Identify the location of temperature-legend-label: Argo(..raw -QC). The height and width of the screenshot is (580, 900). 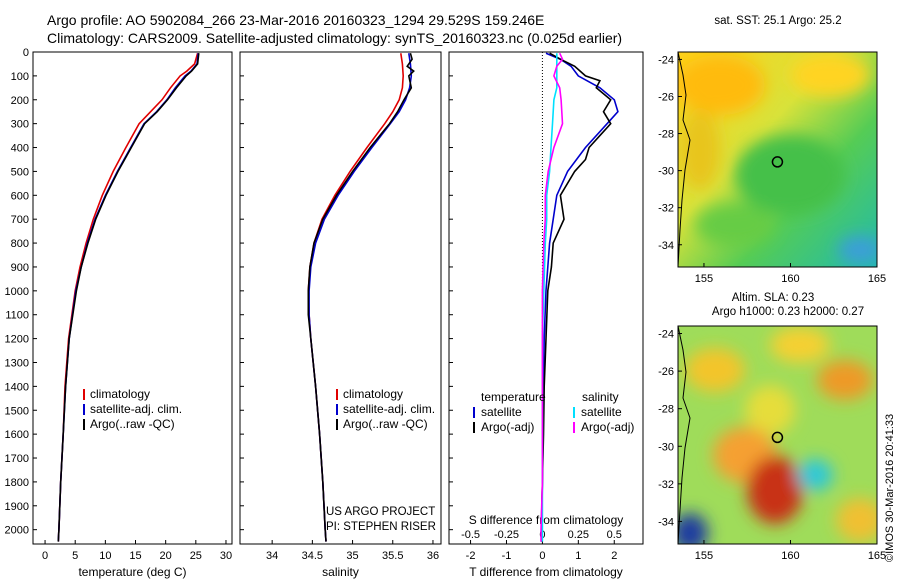
(132, 424).